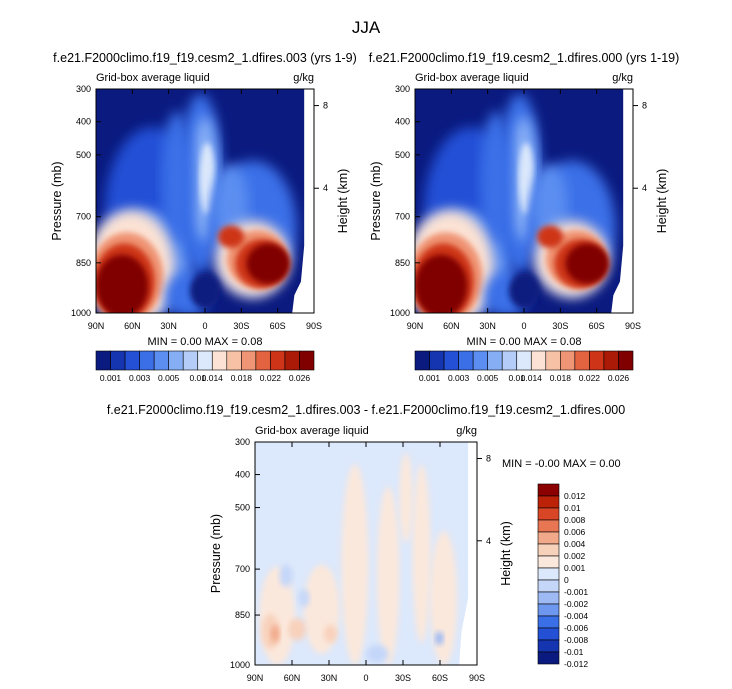 The height and width of the screenshot is (689, 732). Describe the element at coordinates (566, 580) in the screenshot. I see `colorbar-label: 0` at that location.